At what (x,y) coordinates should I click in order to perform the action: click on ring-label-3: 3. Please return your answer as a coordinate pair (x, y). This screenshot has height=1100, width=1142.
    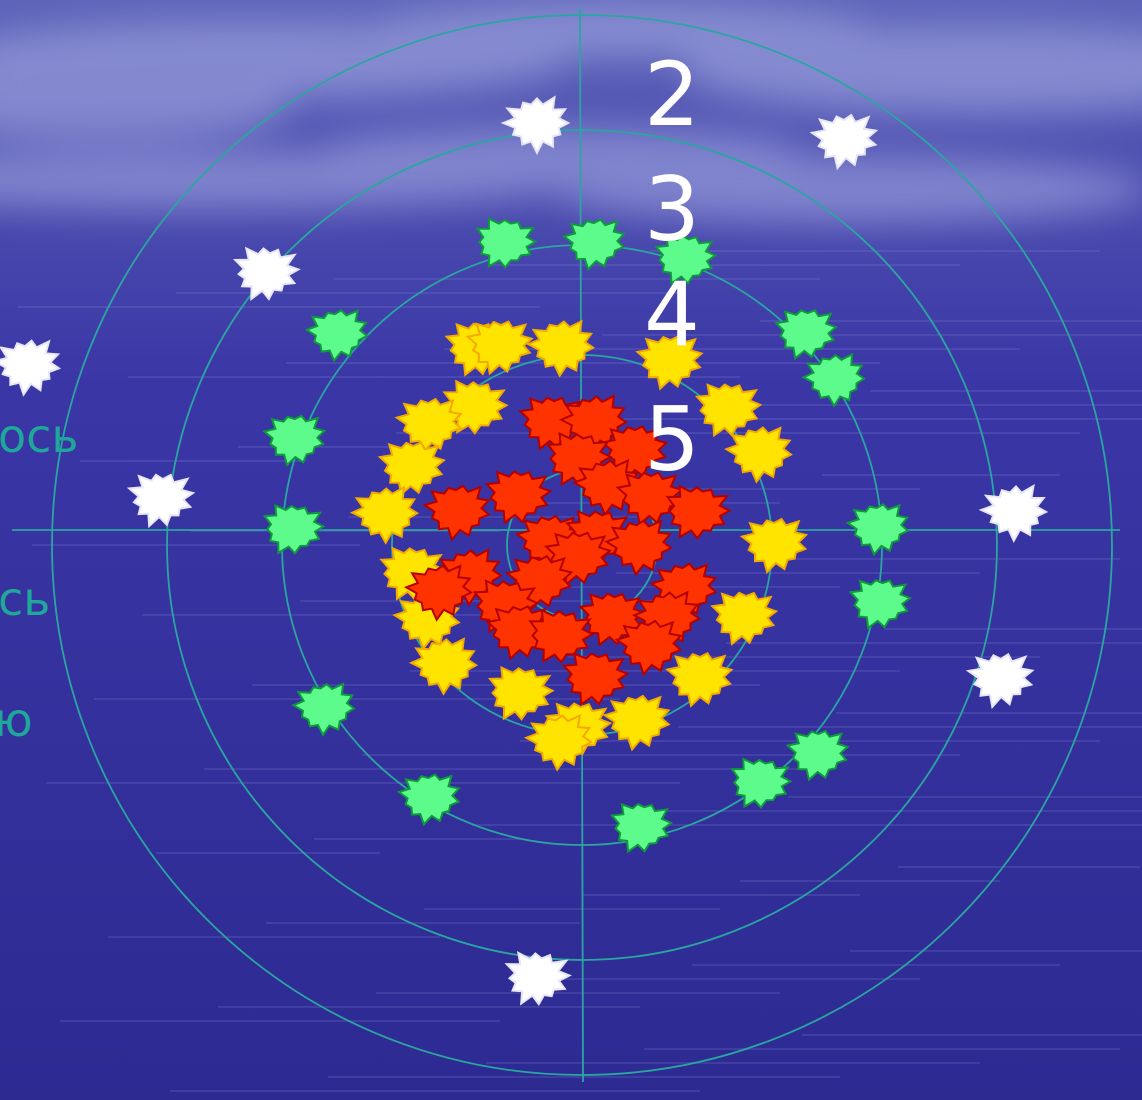
    Looking at the image, I should click on (672, 209).